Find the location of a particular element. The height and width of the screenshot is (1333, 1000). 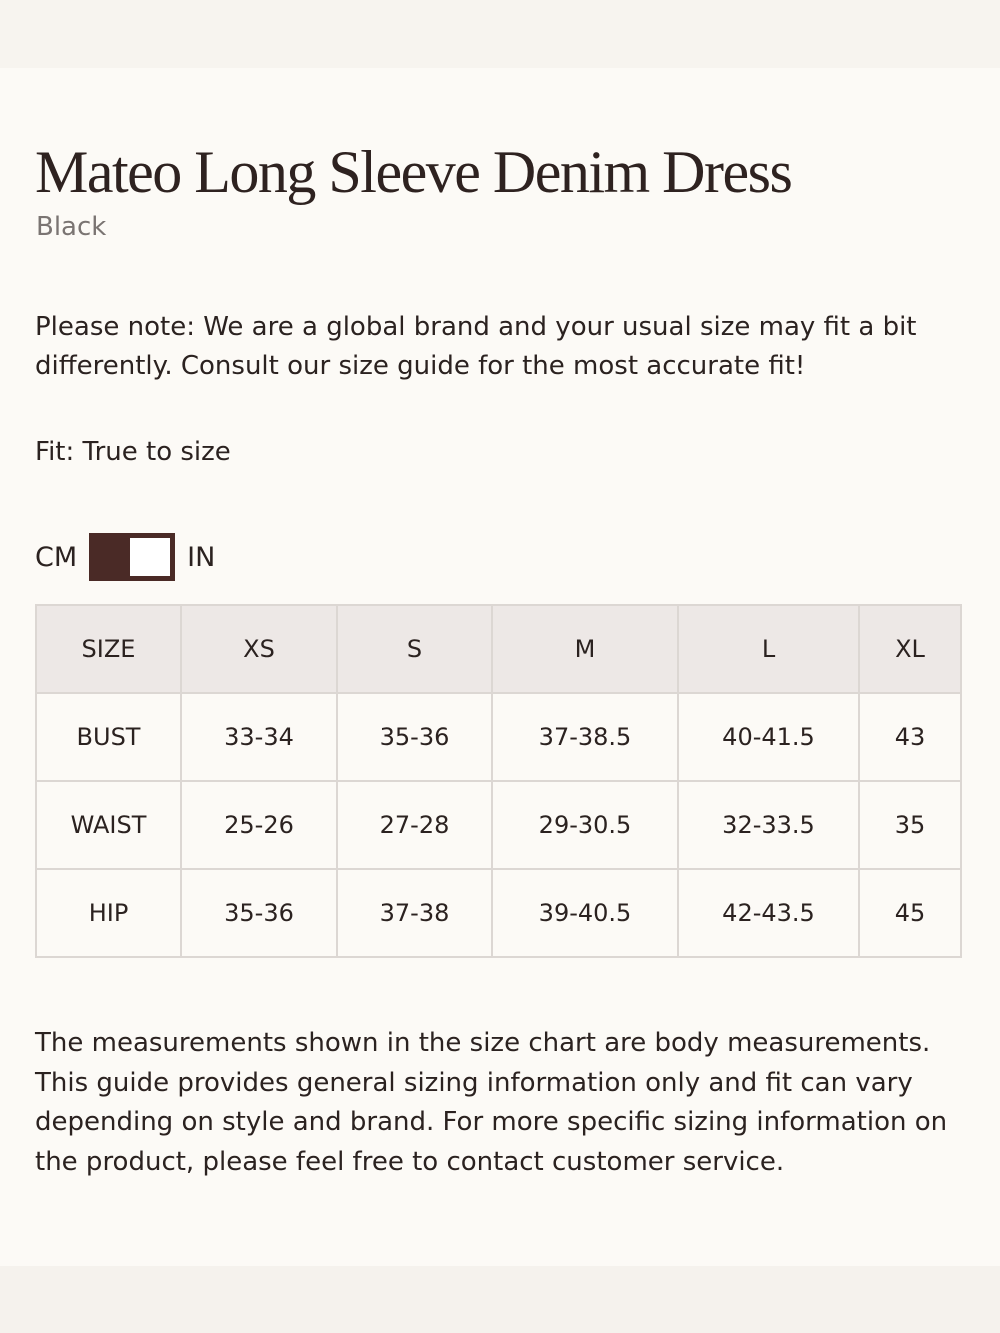

table-cell: 39-40.5 is located at coordinates (585, 913).